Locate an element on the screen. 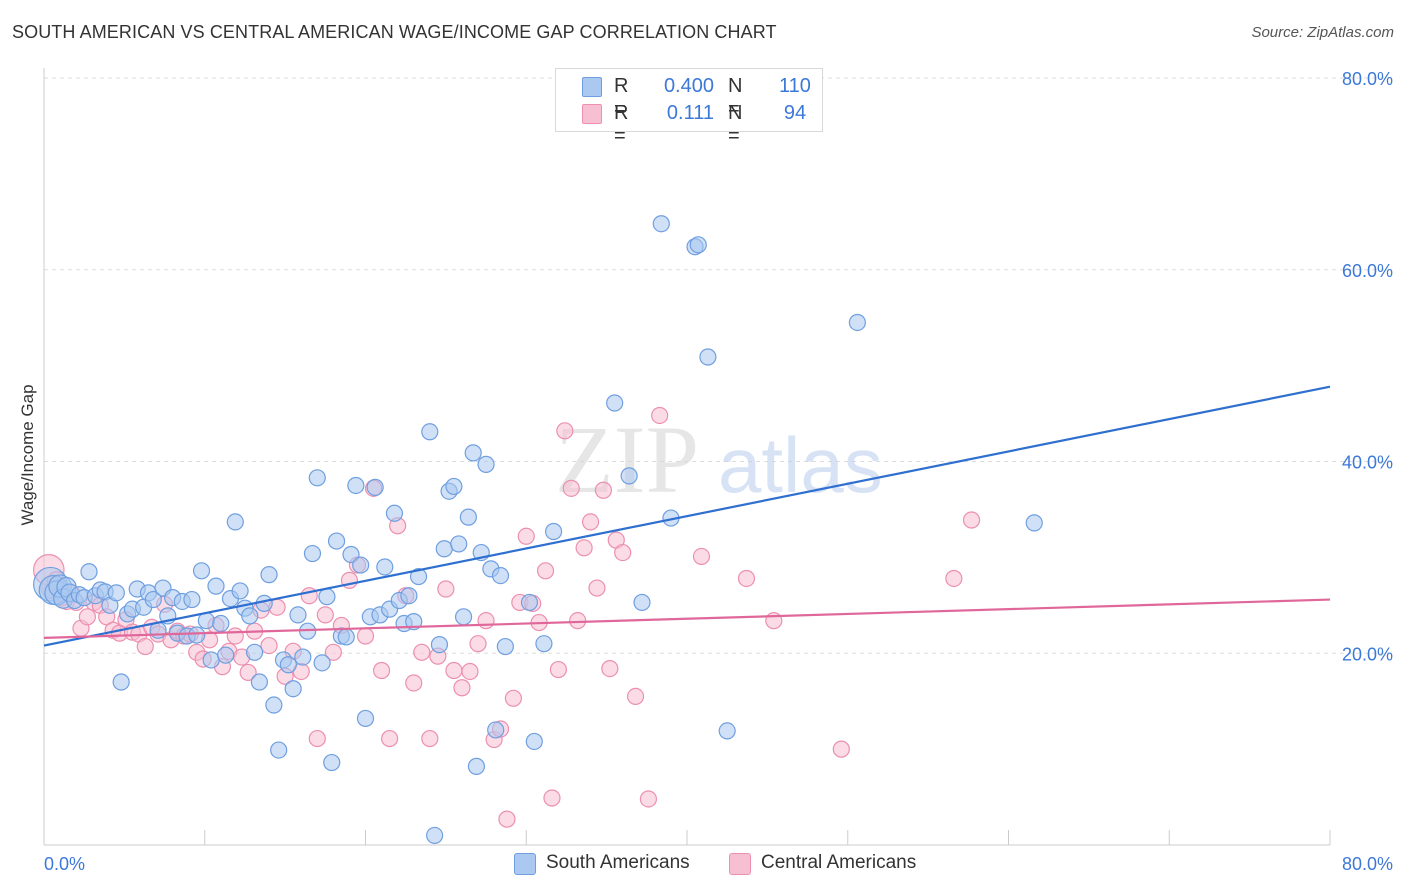 The height and width of the screenshot is (892, 1406). chart-source: Source: ZipAtlas.com is located at coordinates (1322, 32).